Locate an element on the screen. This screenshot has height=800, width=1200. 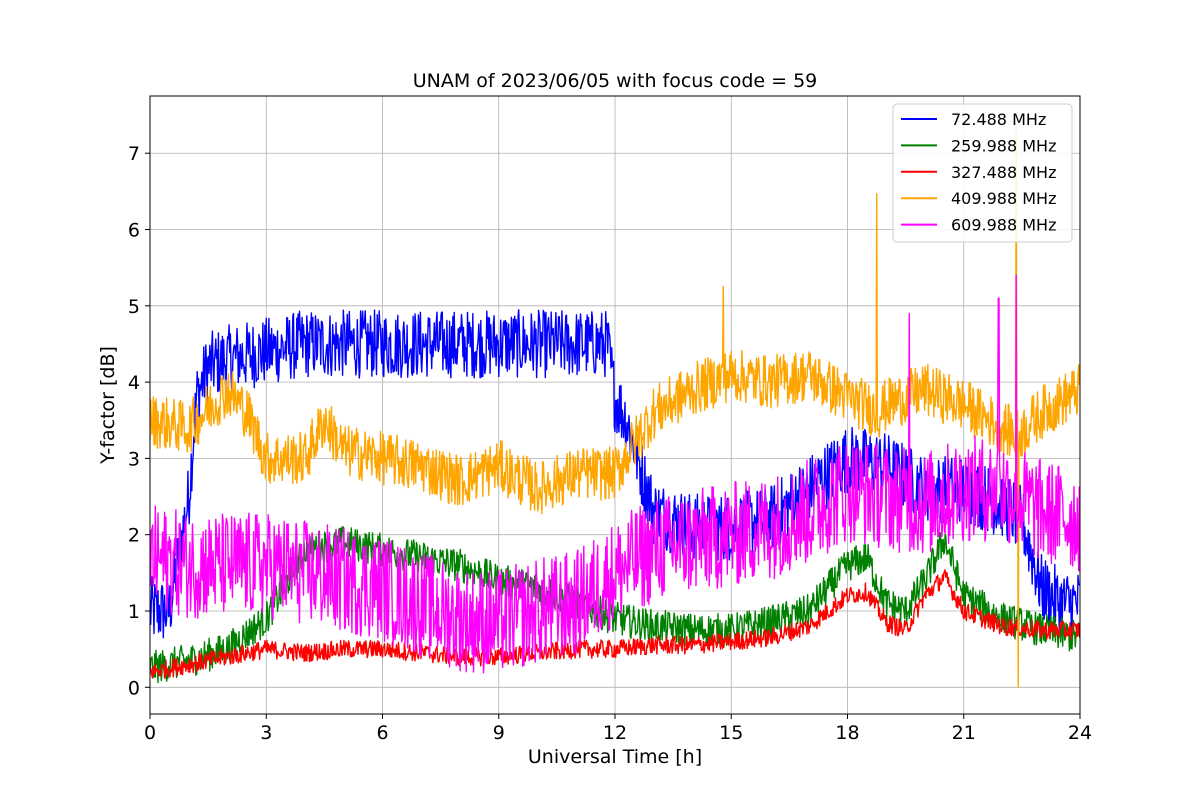
y-tick-label: 7 is located at coordinates (134, 154).